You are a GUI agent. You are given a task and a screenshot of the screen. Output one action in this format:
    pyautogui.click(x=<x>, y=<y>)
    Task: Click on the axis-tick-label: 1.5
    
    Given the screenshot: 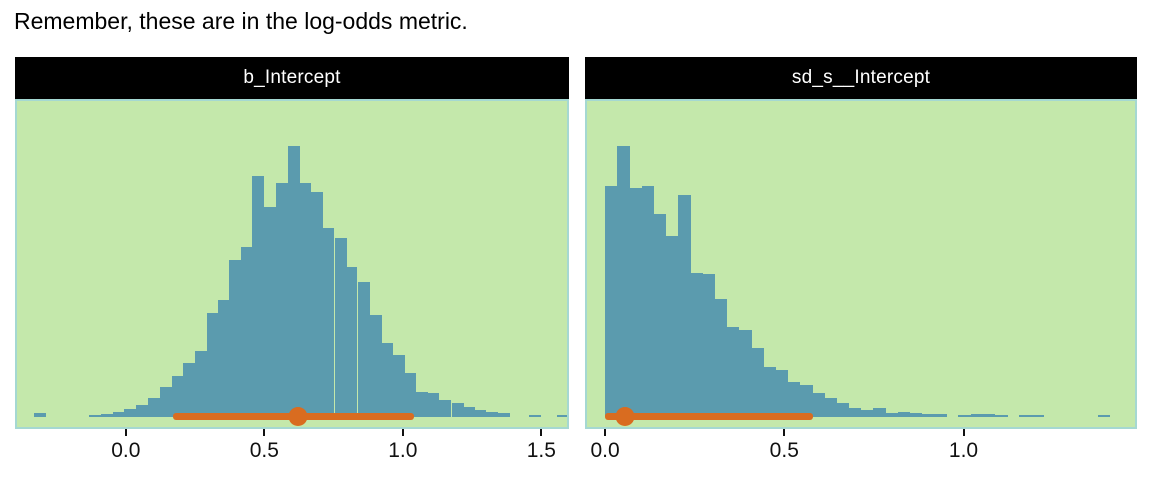 What is the action you would take?
    pyautogui.click(x=541, y=450)
    